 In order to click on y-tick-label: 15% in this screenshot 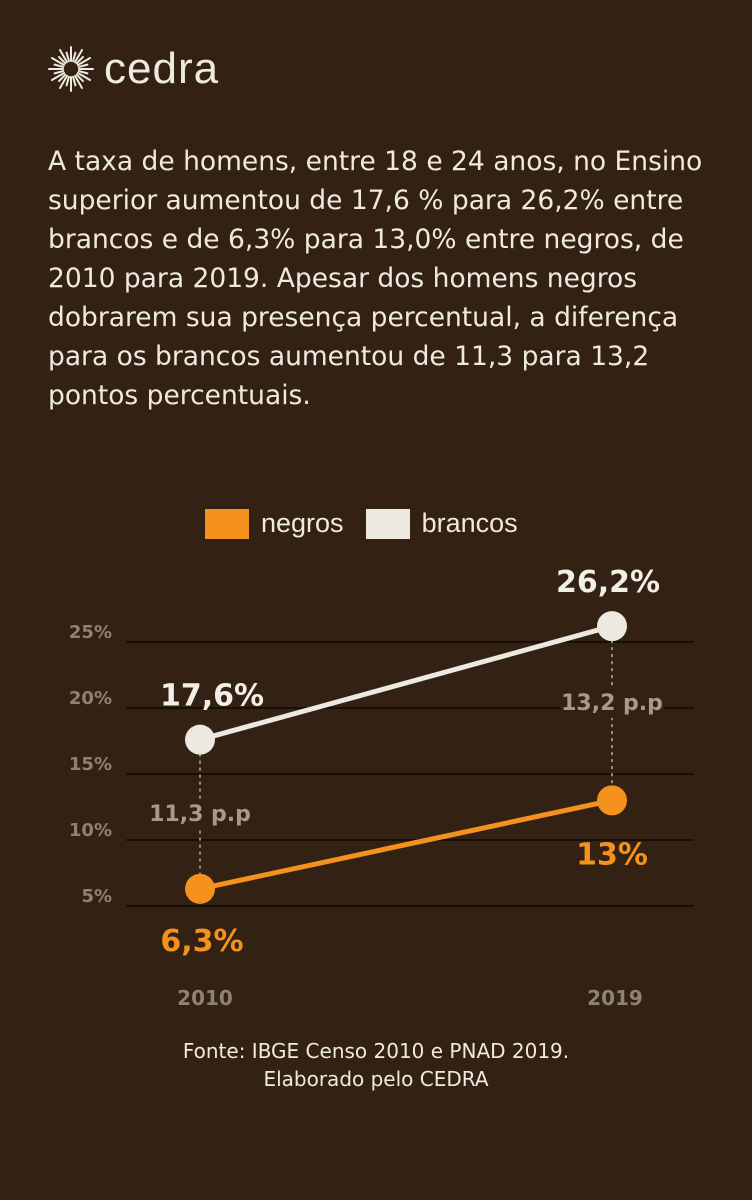, I will do `click(90, 764)`.